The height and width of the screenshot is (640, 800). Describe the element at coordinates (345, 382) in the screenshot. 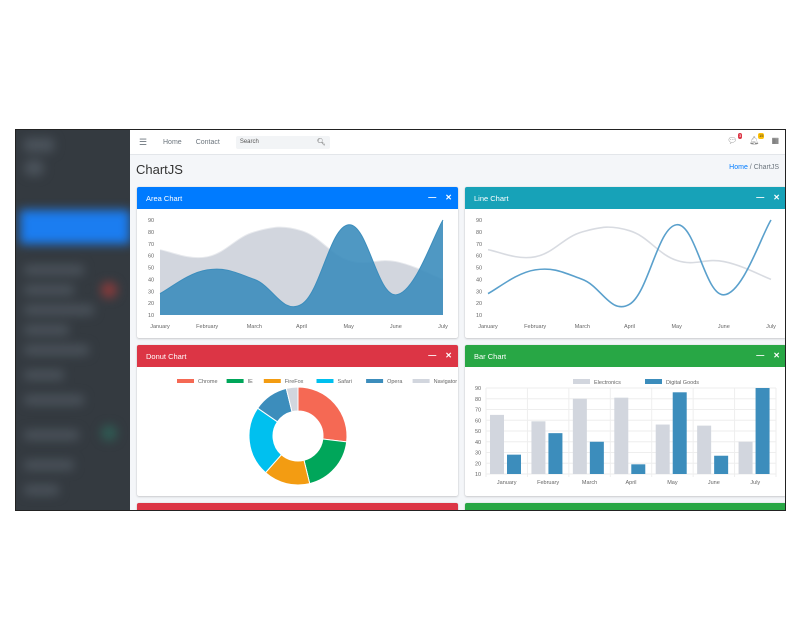

I see `legend-label: Safari` at that location.